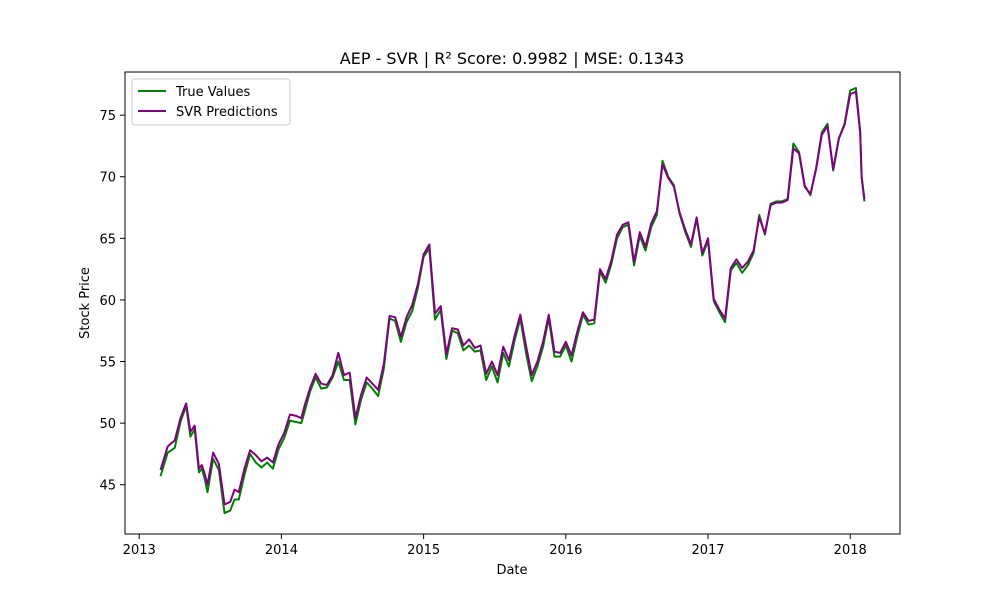  What do you see at coordinates (107, 178) in the screenshot?
I see `y-tick-label: 70` at bounding box center [107, 178].